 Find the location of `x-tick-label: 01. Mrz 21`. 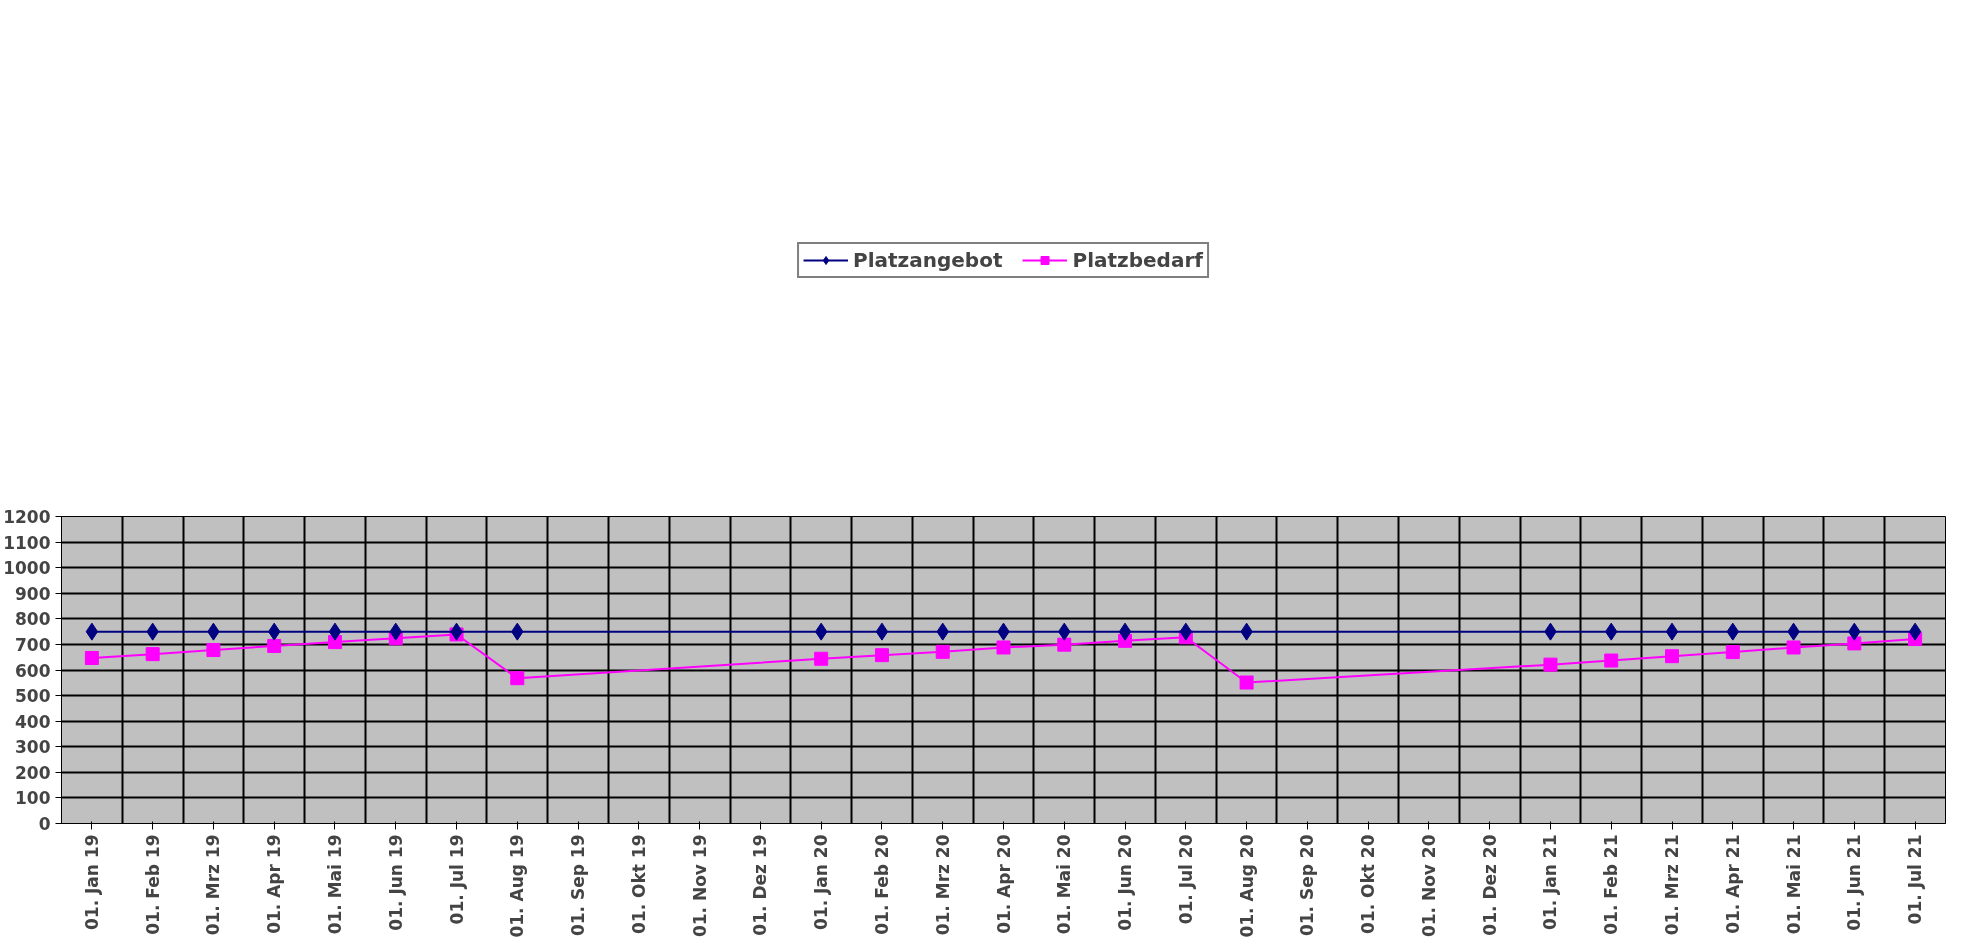

x-tick-label: 01. Mrz 21 is located at coordinates (1672, 885).